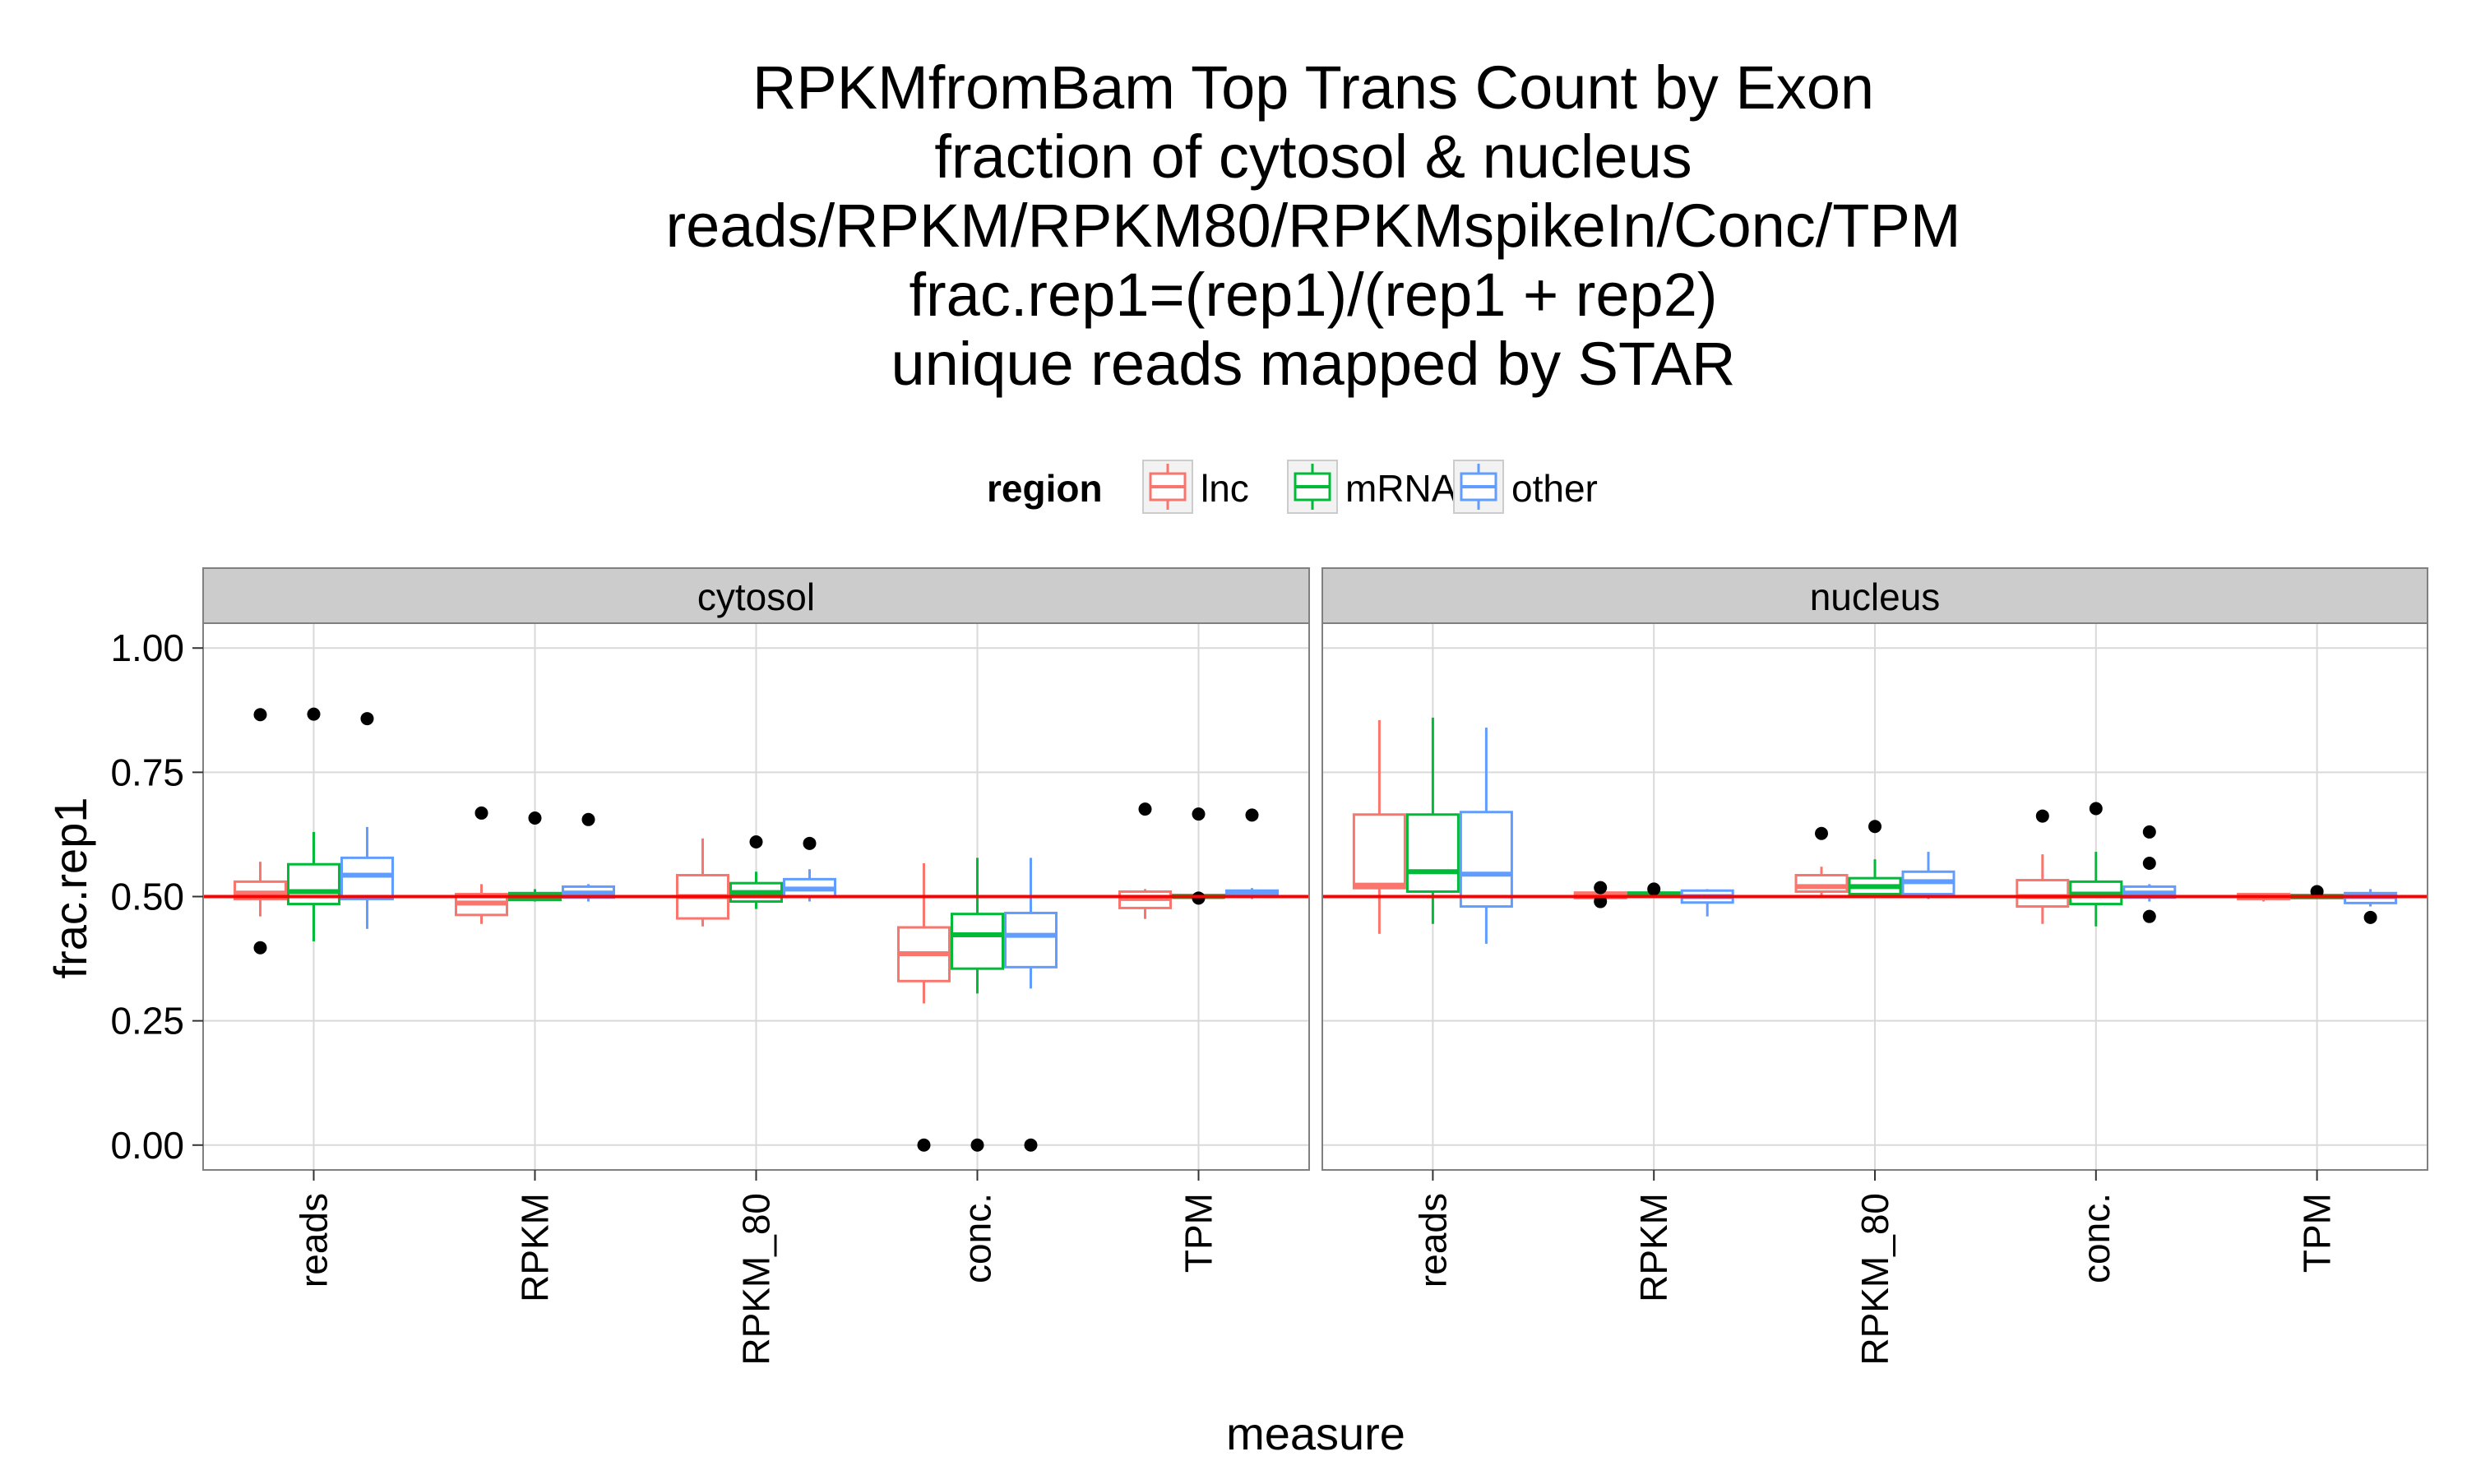  I want to click on title-line-4: frac.rep1=(rep1)/(rep1 + rep2), so click(1313, 295).